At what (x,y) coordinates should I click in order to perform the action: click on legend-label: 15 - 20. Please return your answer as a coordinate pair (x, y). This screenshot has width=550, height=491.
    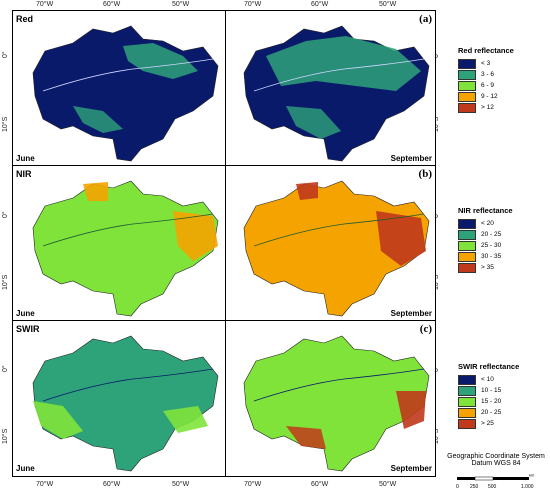
    Looking at the image, I should click on (491, 401).